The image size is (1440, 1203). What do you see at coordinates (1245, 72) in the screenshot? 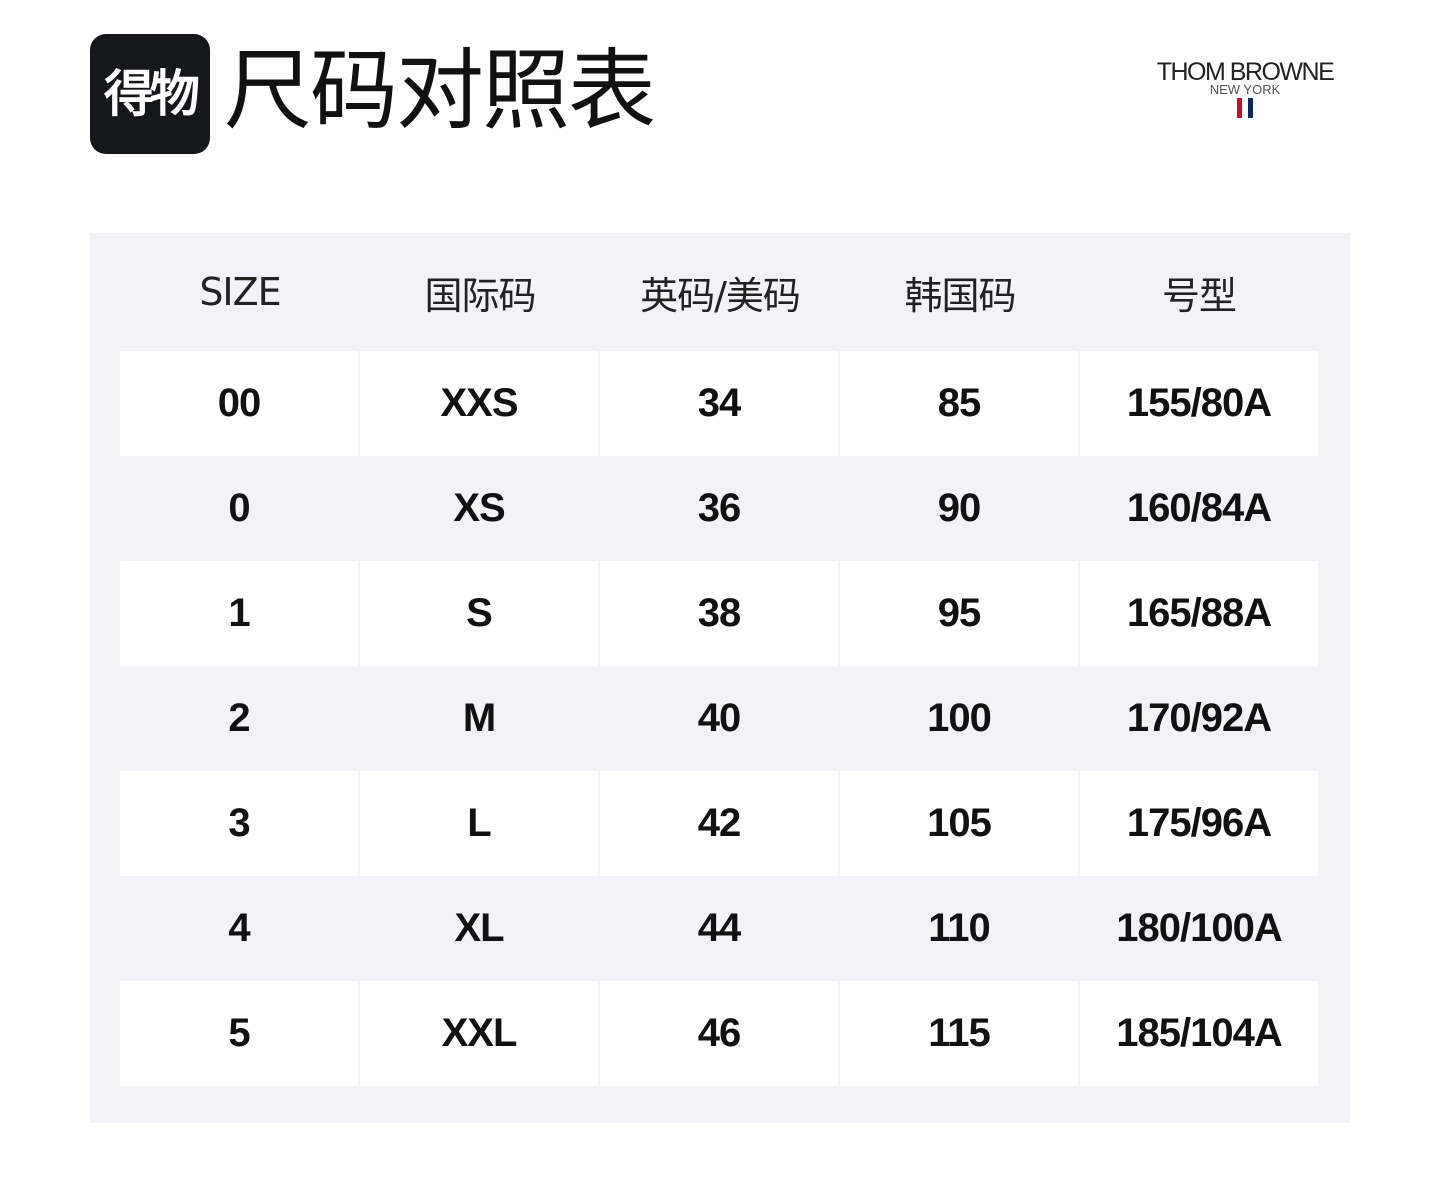
I see `brand-name: THOM BROWNE` at bounding box center [1245, 72].